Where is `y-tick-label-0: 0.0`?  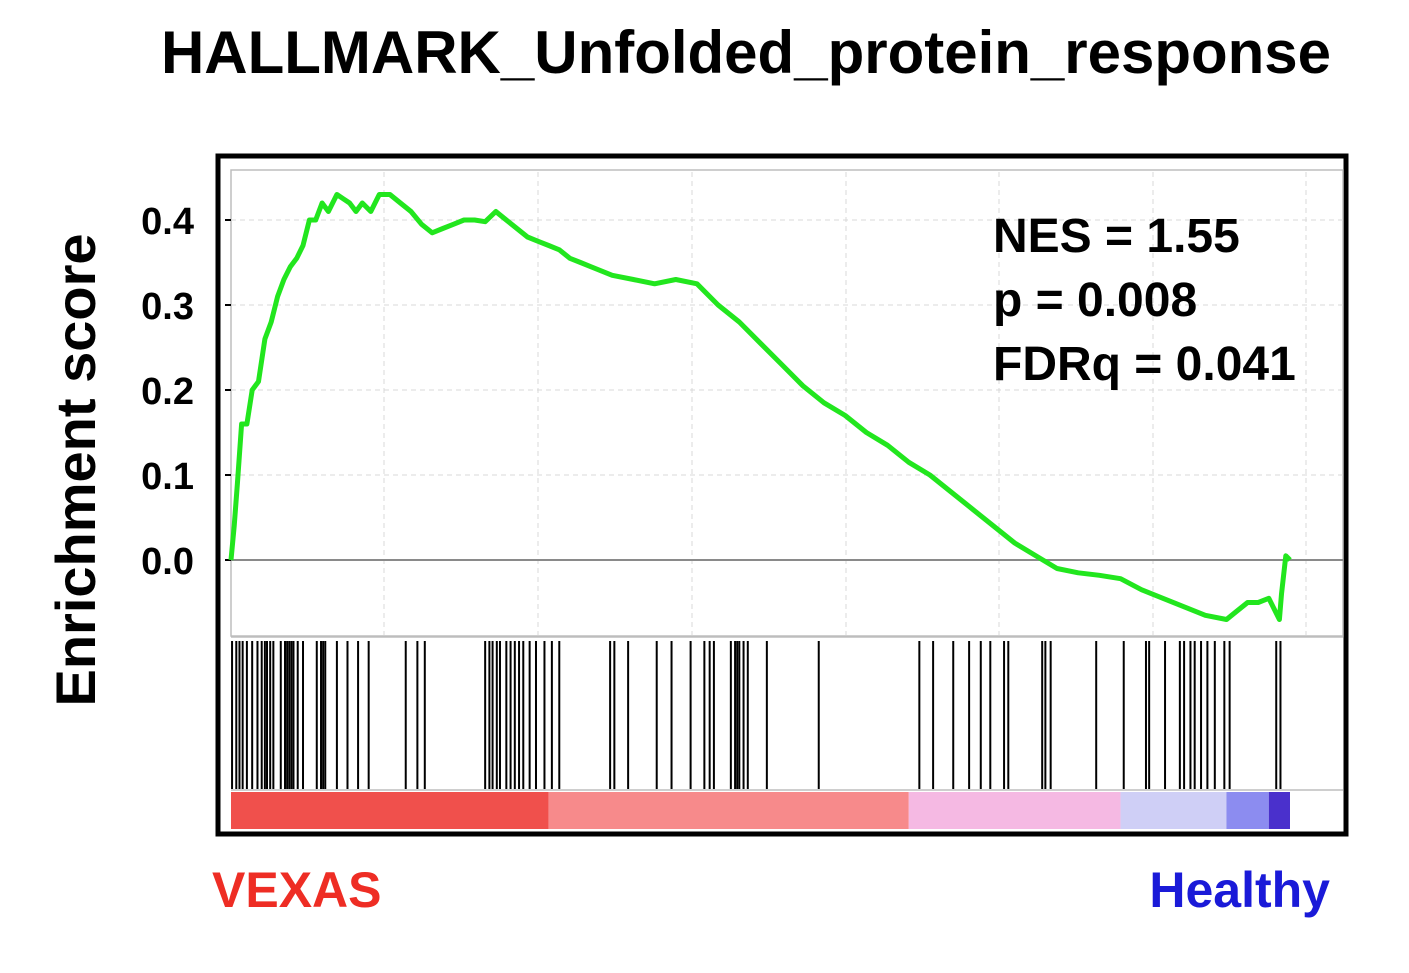
y-tick-label-0: 0.0 is located at coordinates (167, 562).